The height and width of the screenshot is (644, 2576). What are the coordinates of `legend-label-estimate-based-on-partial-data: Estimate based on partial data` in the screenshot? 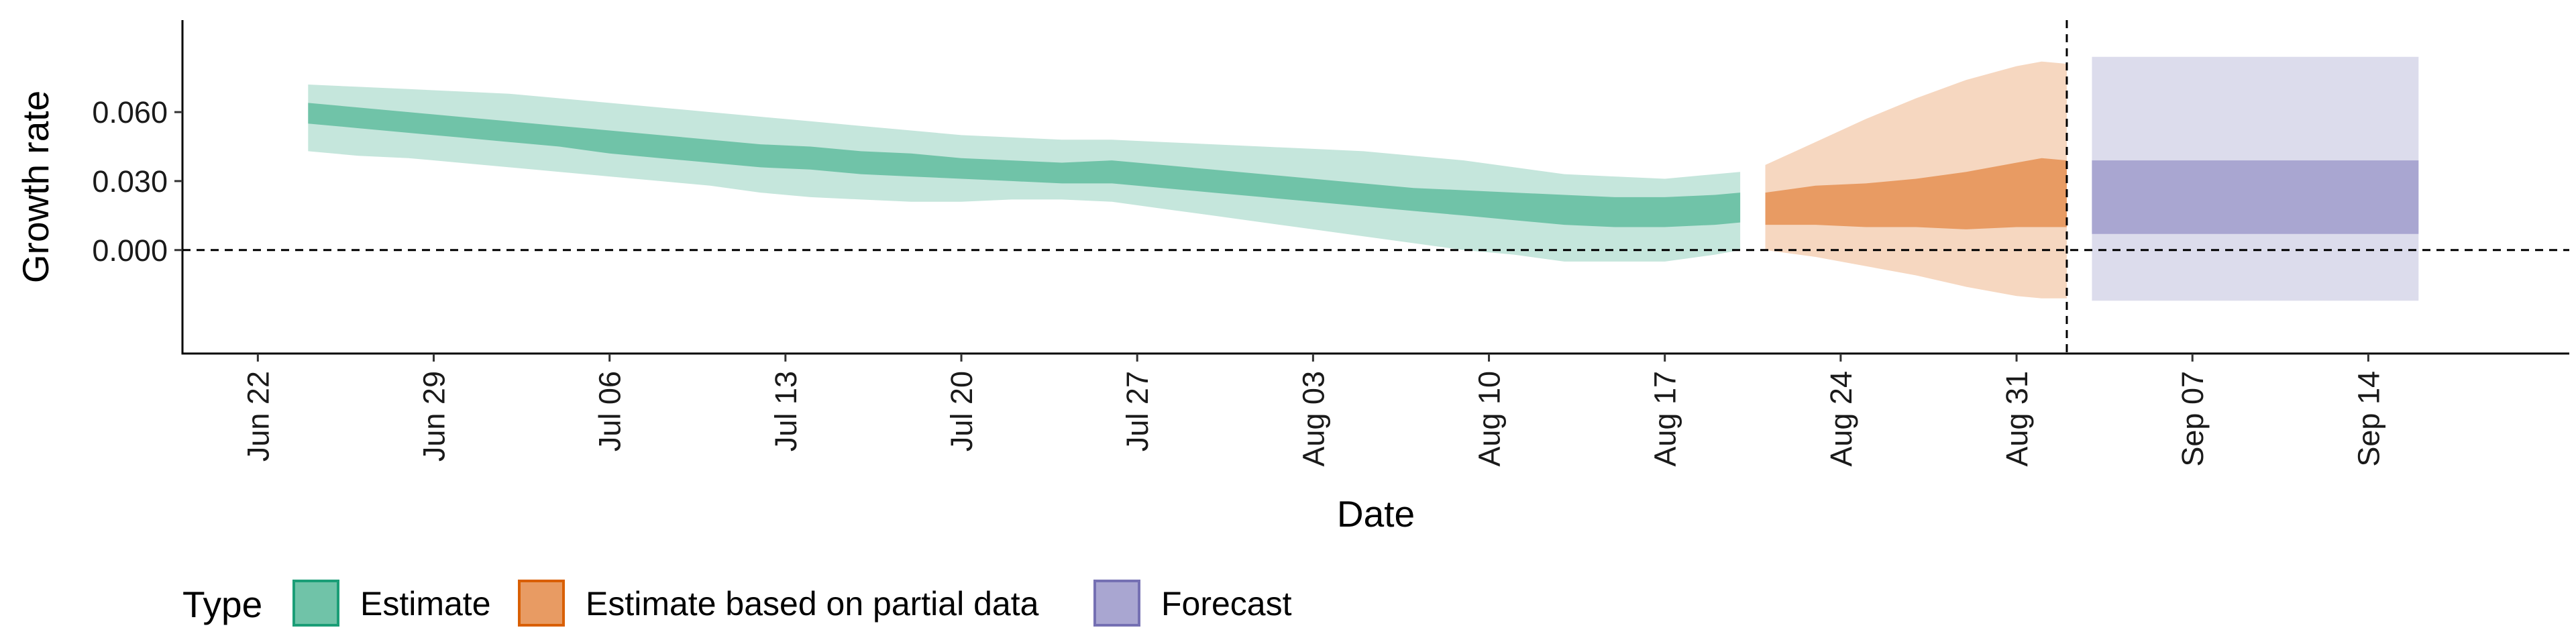 It's located at (812, 604).